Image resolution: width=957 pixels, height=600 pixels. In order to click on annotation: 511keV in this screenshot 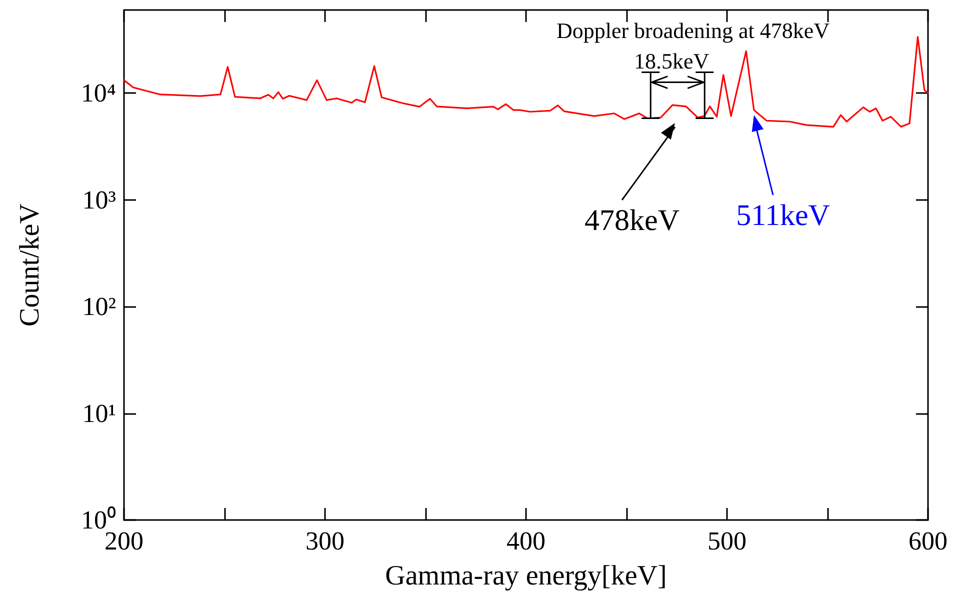, I will do `click(783, 215)`.